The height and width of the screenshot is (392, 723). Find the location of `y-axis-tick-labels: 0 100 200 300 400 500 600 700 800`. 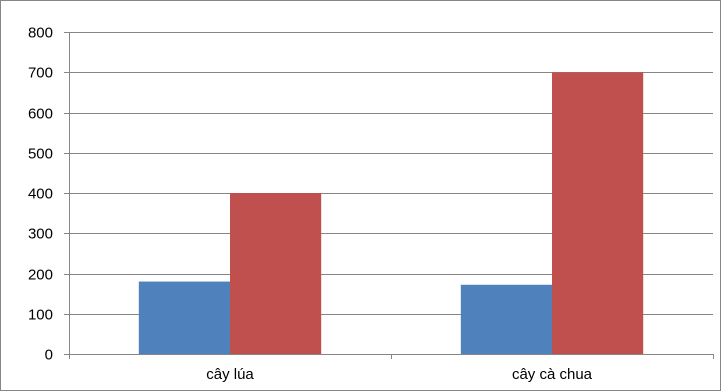

y-axis-tick-labels: 0 100 200 300 400 500 600 700 800 is located at coordinates (40, 194).